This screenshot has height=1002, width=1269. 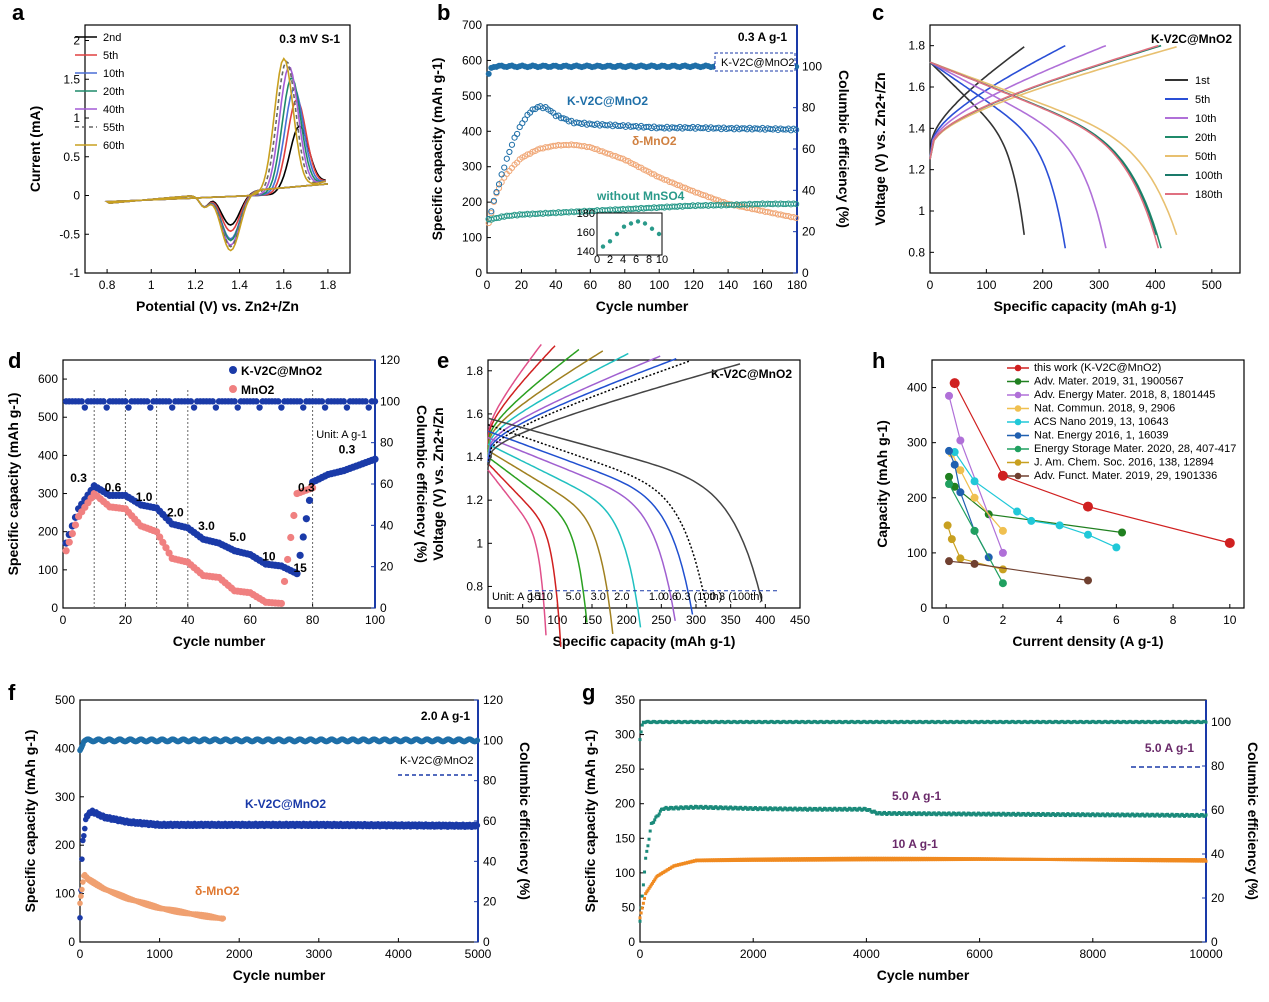 I want to click on y-tick-label: 500, so click(x=472, y=96).